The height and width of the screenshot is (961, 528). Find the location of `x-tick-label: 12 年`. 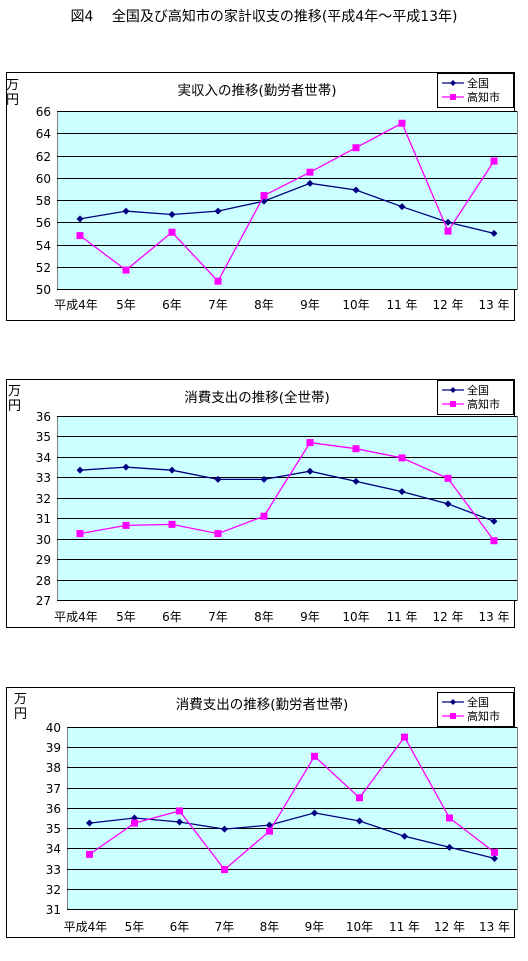

x-tick-label: 12 年 is located at coordinates (447, 617).